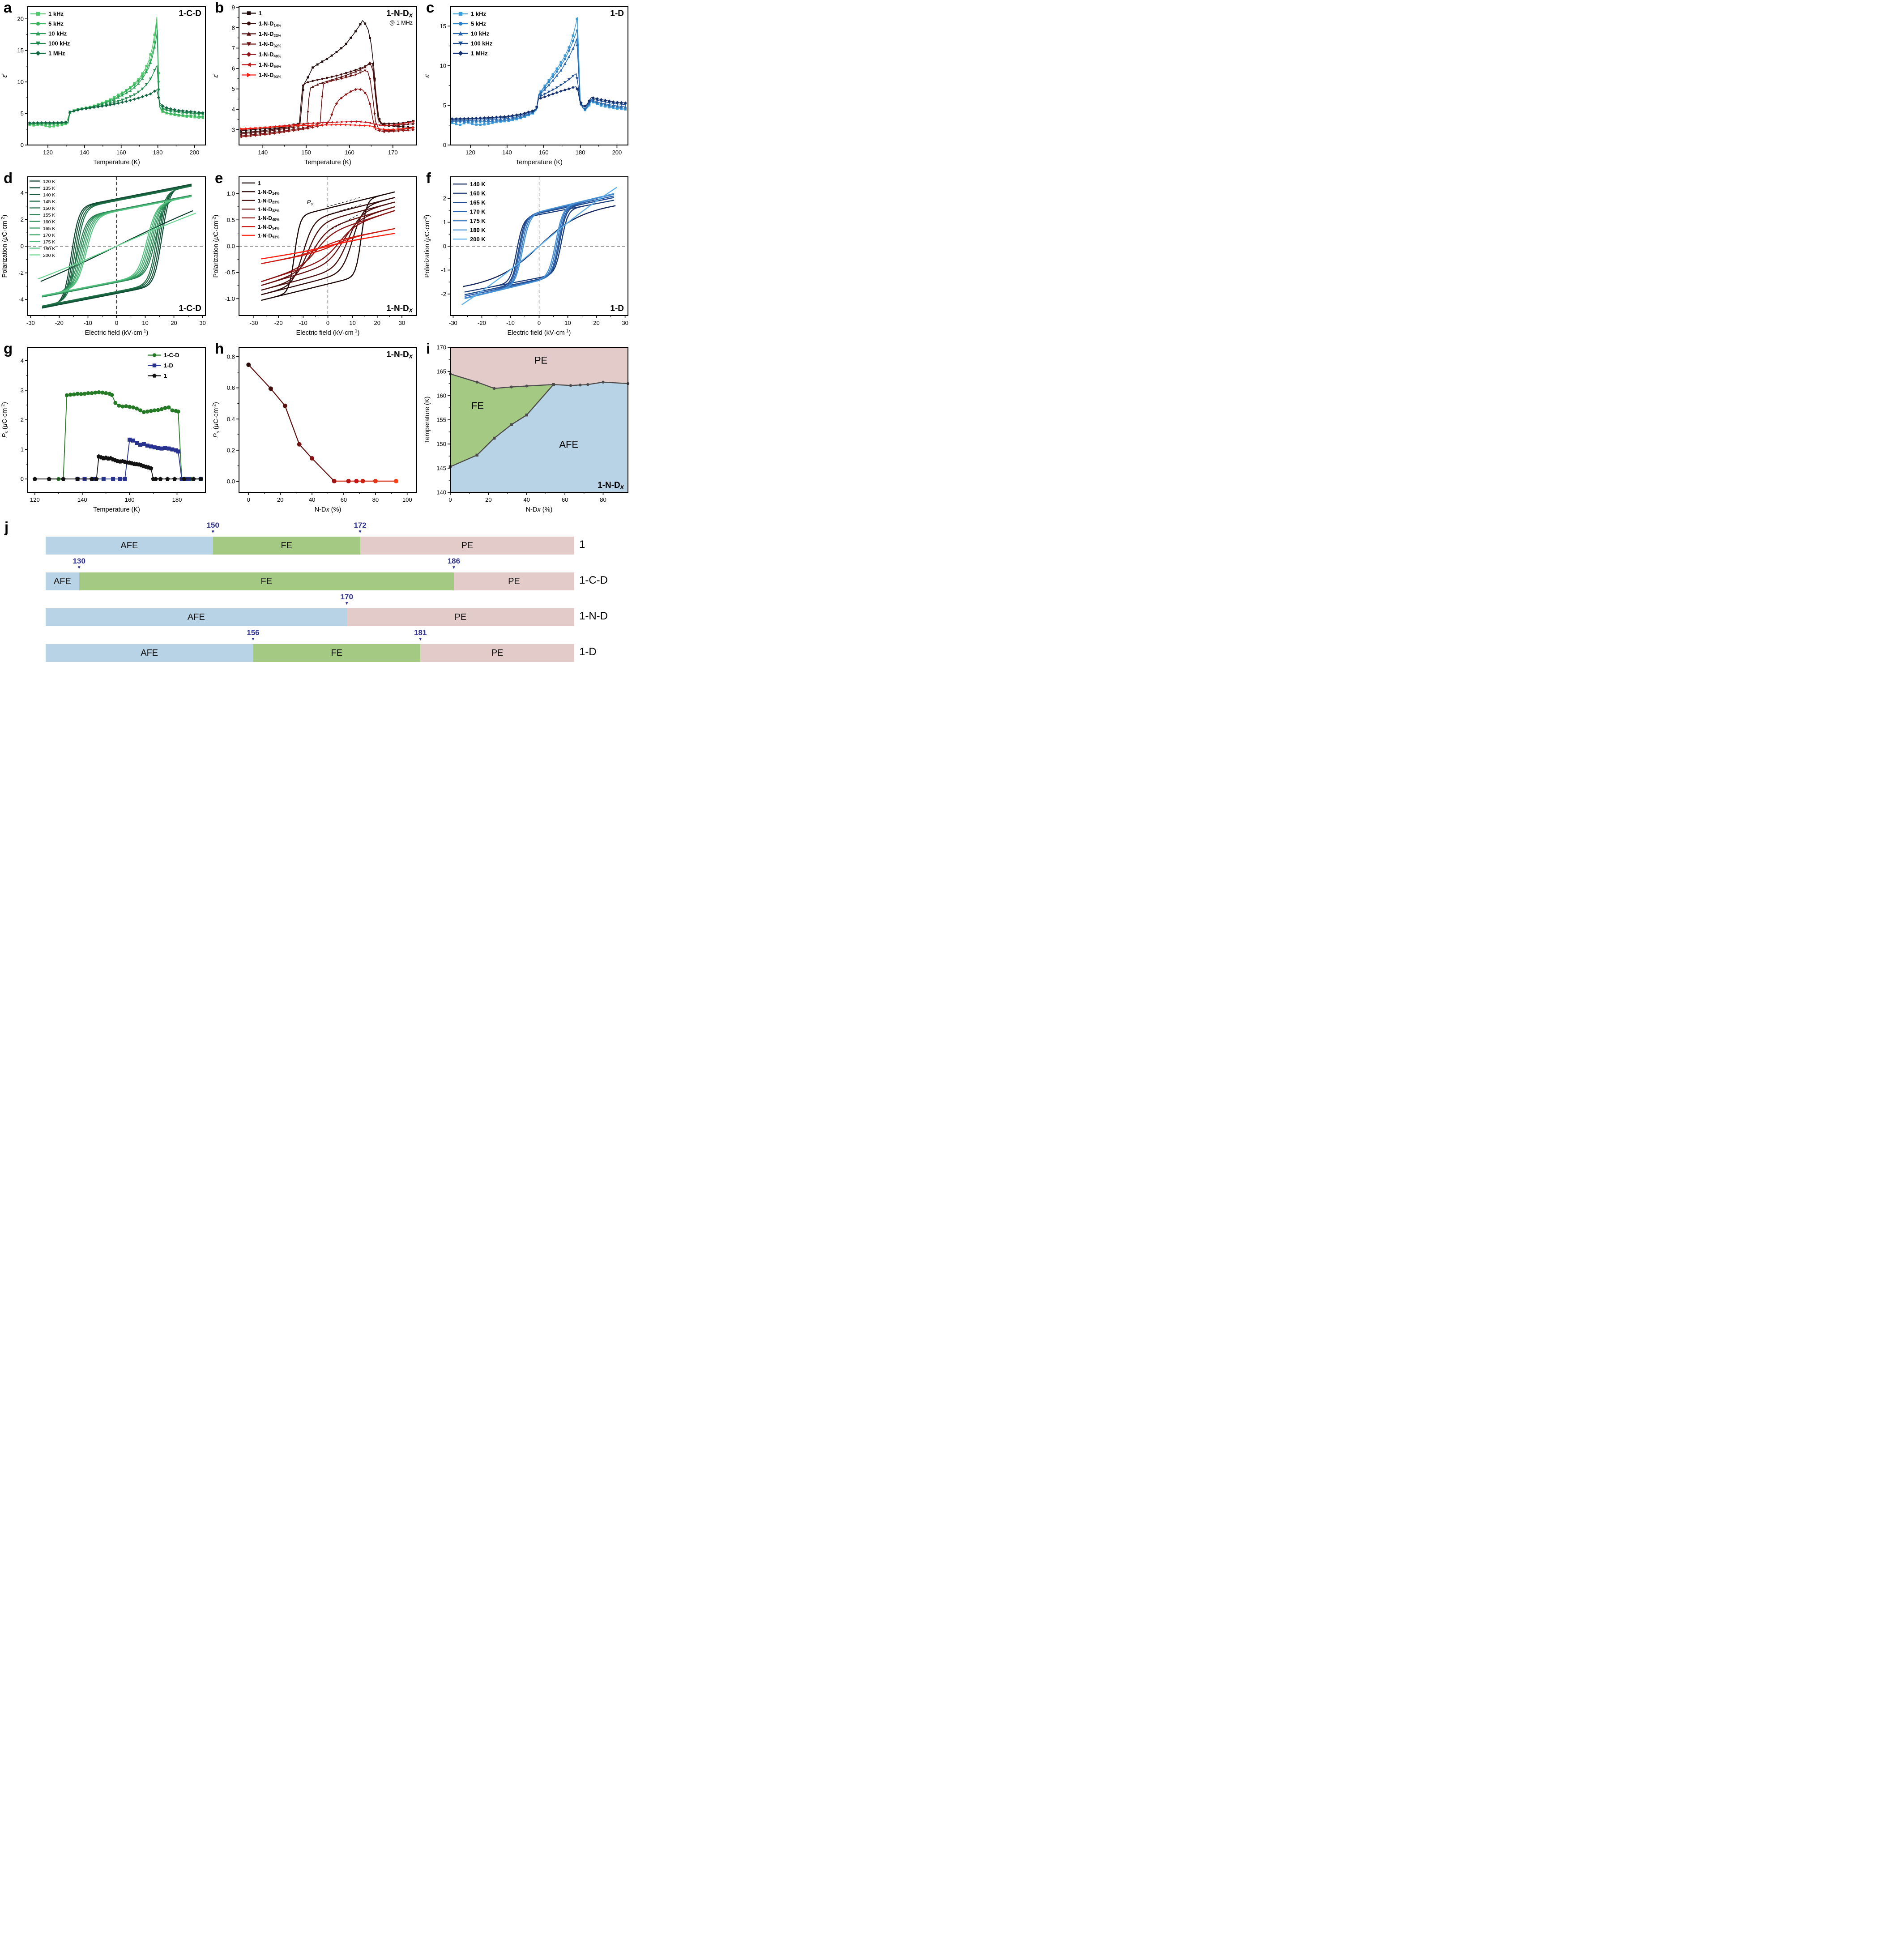 The image size is (1904, 1955). Describe the element at coordinates (480, 53) in the screenshot. I see `svg-text: 1 MHz` at that location.